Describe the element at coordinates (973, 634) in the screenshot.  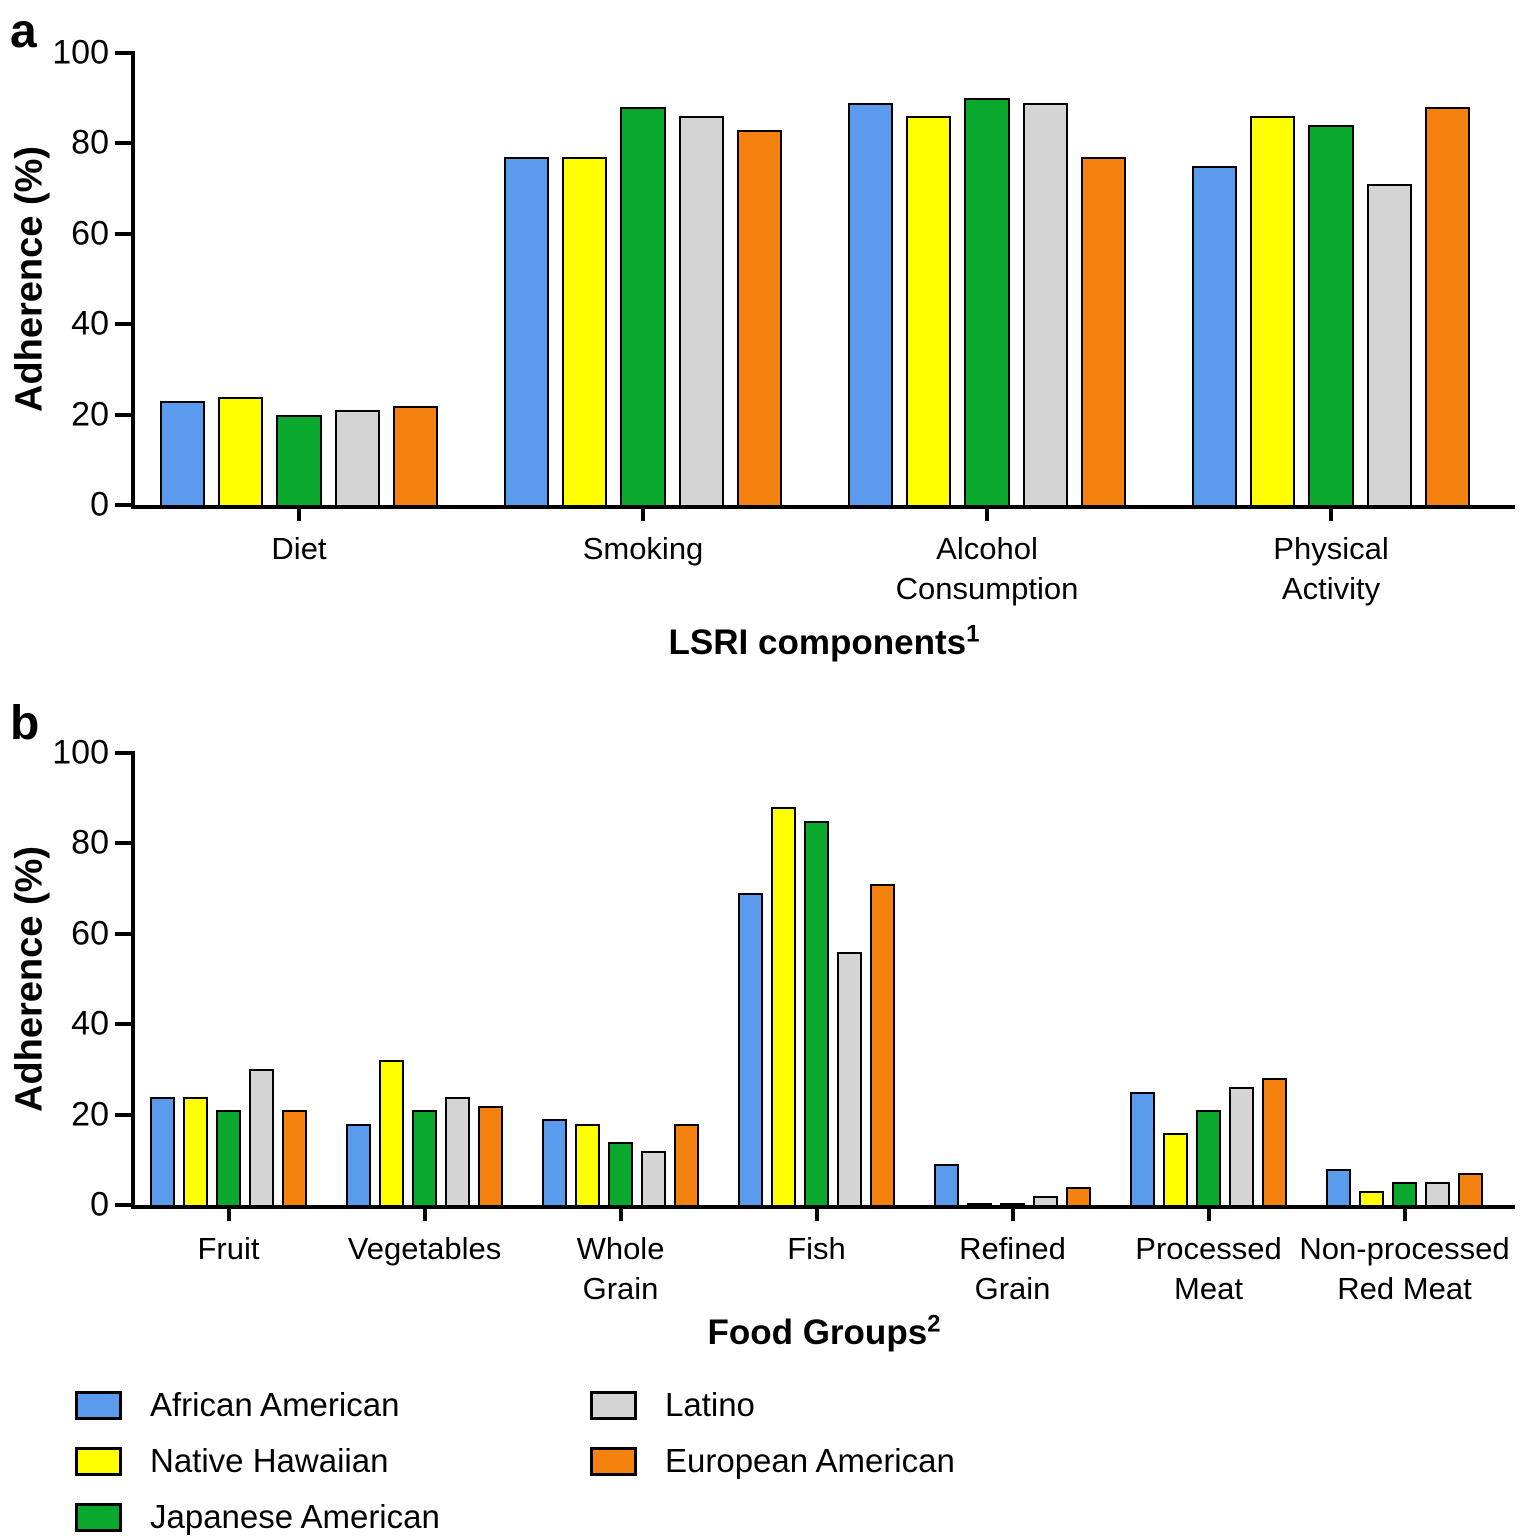
I see `panel-a-x-axis-title-superscript: 1` at that location.